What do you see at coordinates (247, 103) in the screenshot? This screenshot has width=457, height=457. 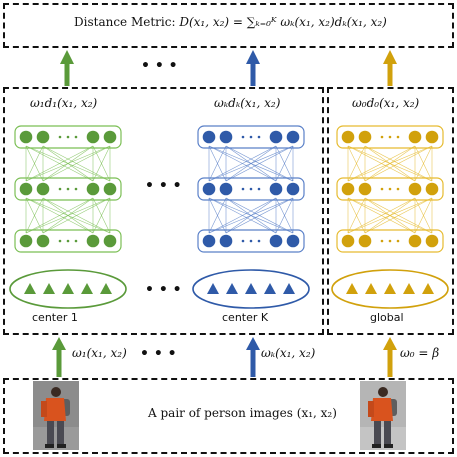 I see `weight-label-center-k: ωₖdₖ(x₁, x₂)` at bounding box center [247, 103].